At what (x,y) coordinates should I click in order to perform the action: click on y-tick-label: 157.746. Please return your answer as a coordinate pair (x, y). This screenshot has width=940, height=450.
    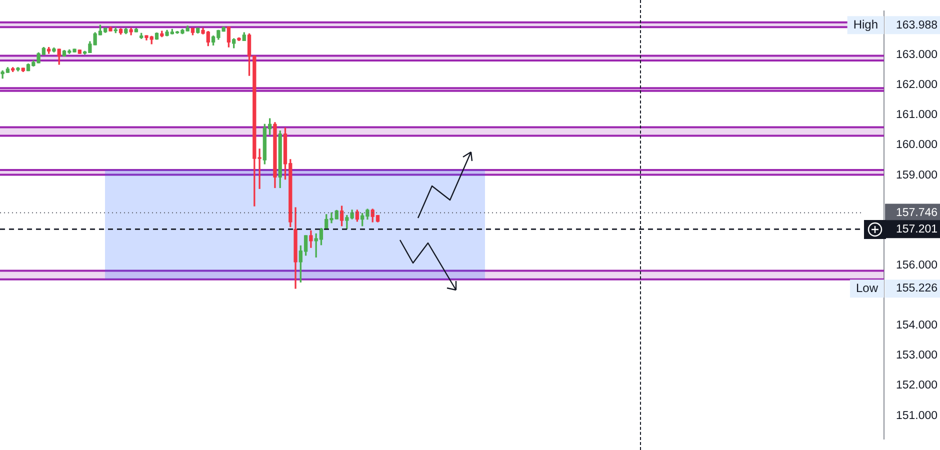
    Looking at the image, I should click on (917, 212).